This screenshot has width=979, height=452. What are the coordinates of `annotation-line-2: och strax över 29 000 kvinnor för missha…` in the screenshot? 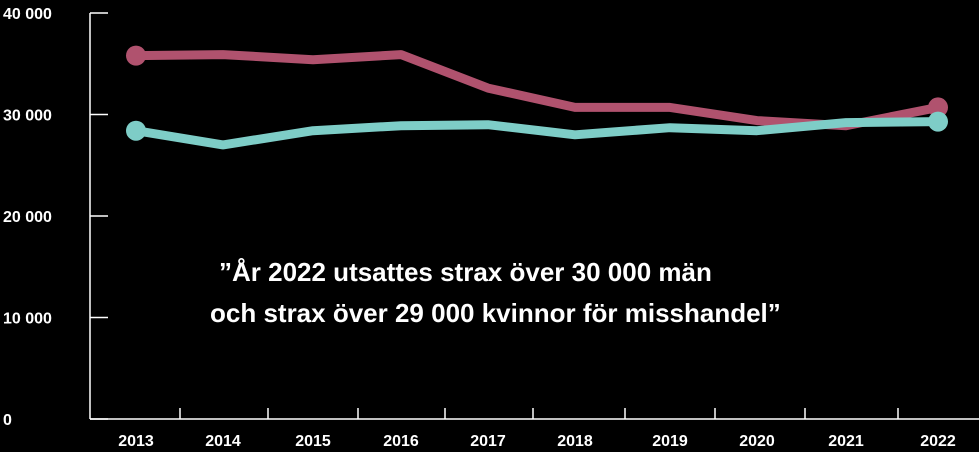 It's located at (495, 313).